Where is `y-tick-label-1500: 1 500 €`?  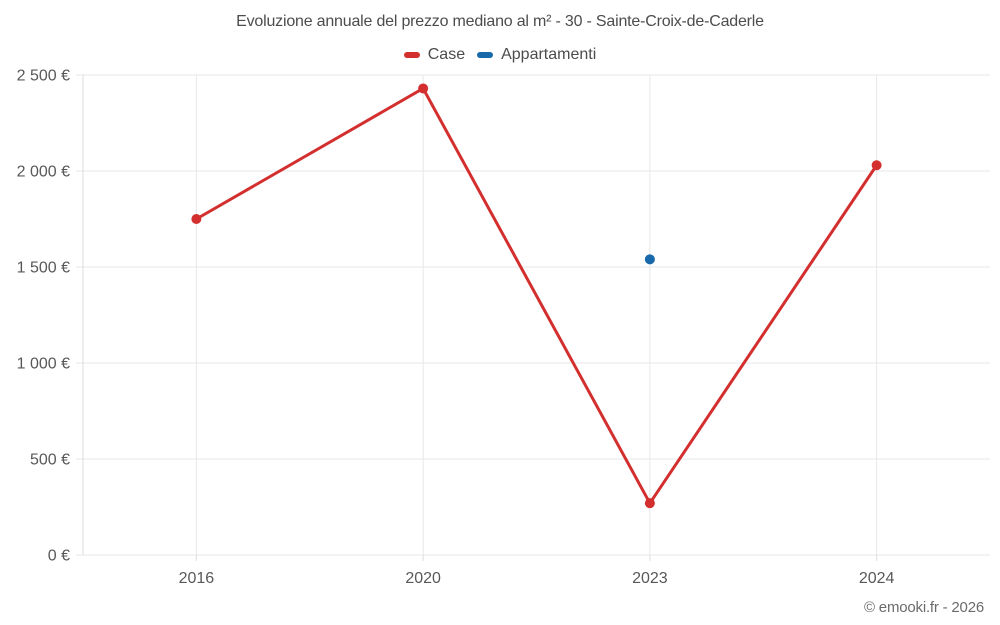
y-tick-label-1500: 1 500 € is located at coordinates (43, 268).